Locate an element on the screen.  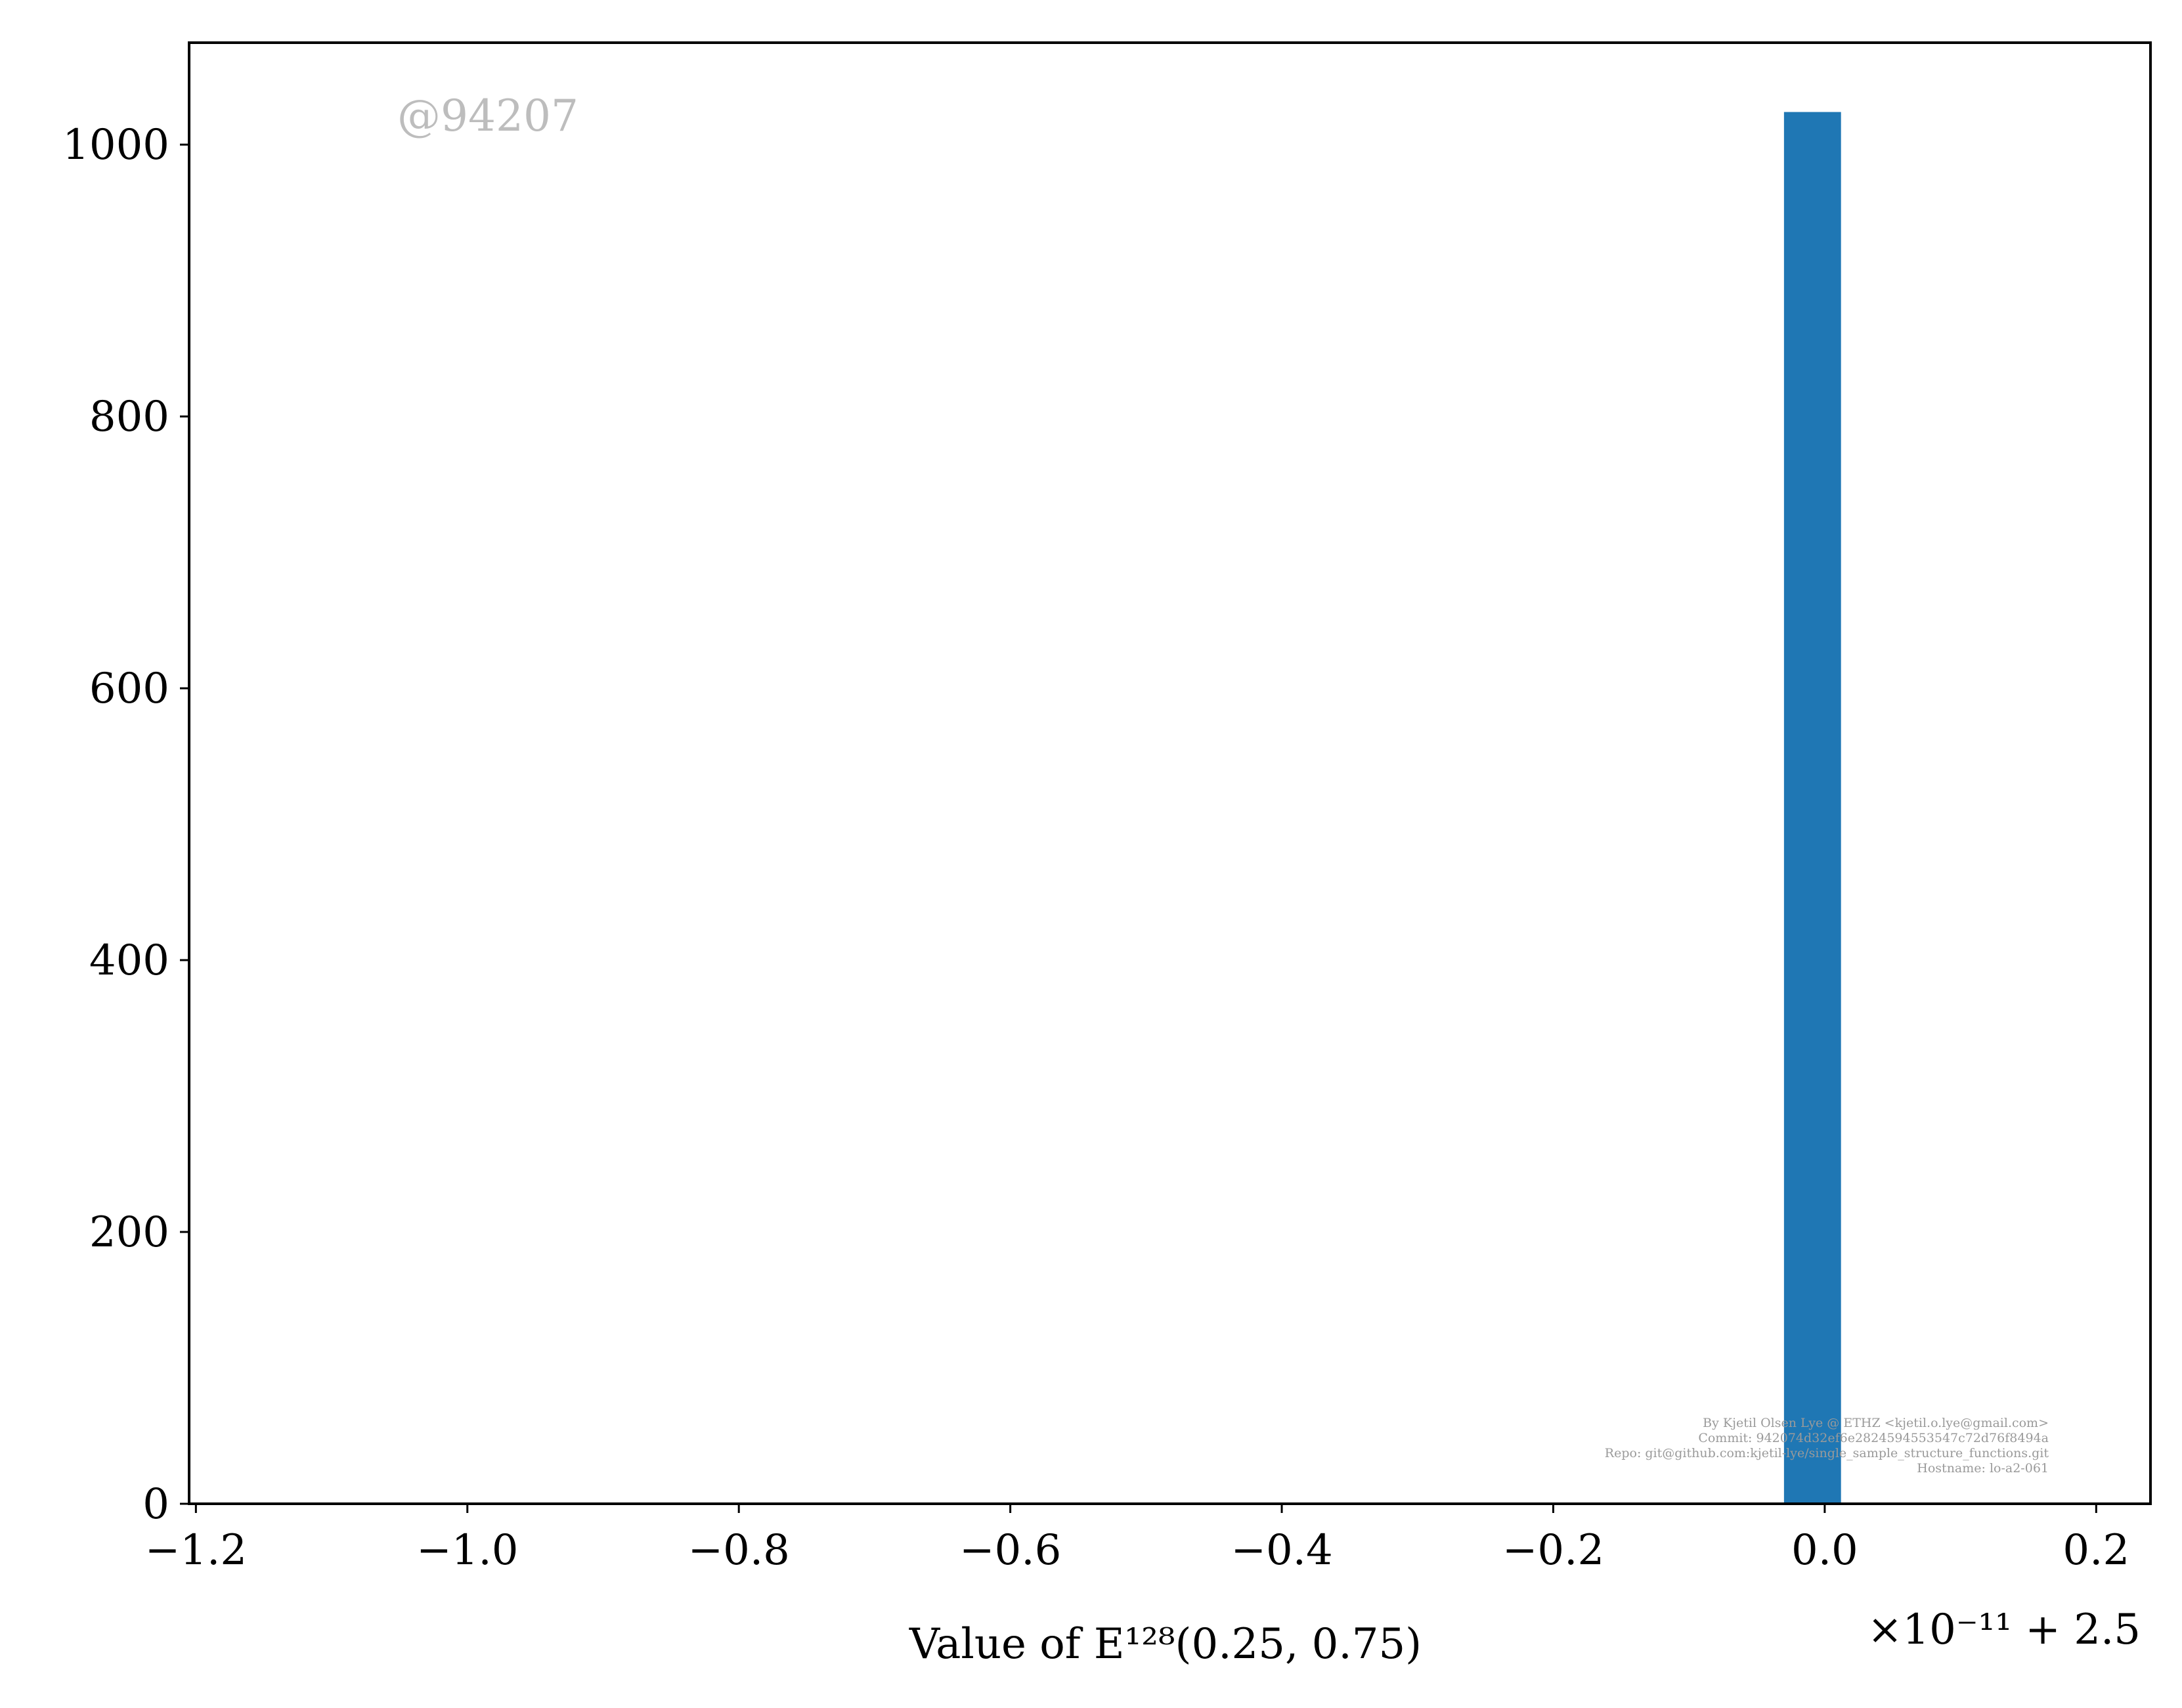
histogram-bar is located at coordinates (1812, 808).